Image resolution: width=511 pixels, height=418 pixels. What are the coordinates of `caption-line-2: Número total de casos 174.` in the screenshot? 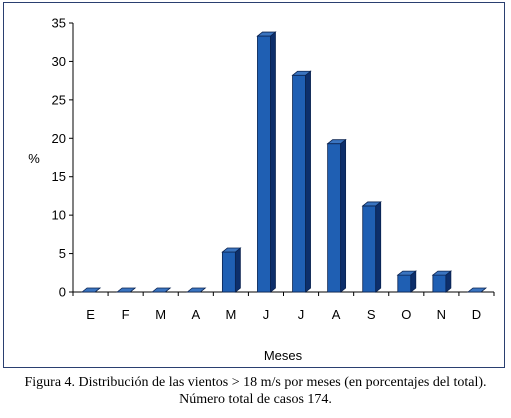 It's located at (255, 399).